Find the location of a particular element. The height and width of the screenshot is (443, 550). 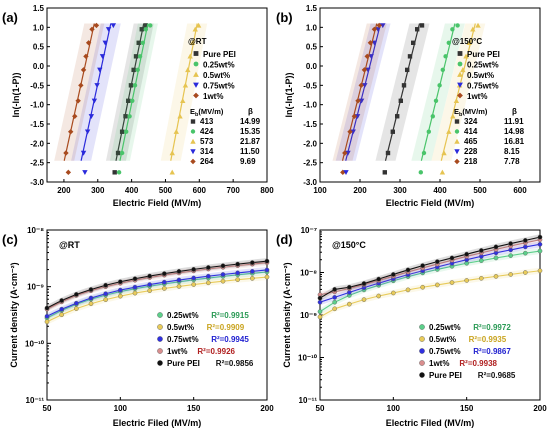

y-tick-label: 10⁻⁹ is located at coordinates (35, 287).